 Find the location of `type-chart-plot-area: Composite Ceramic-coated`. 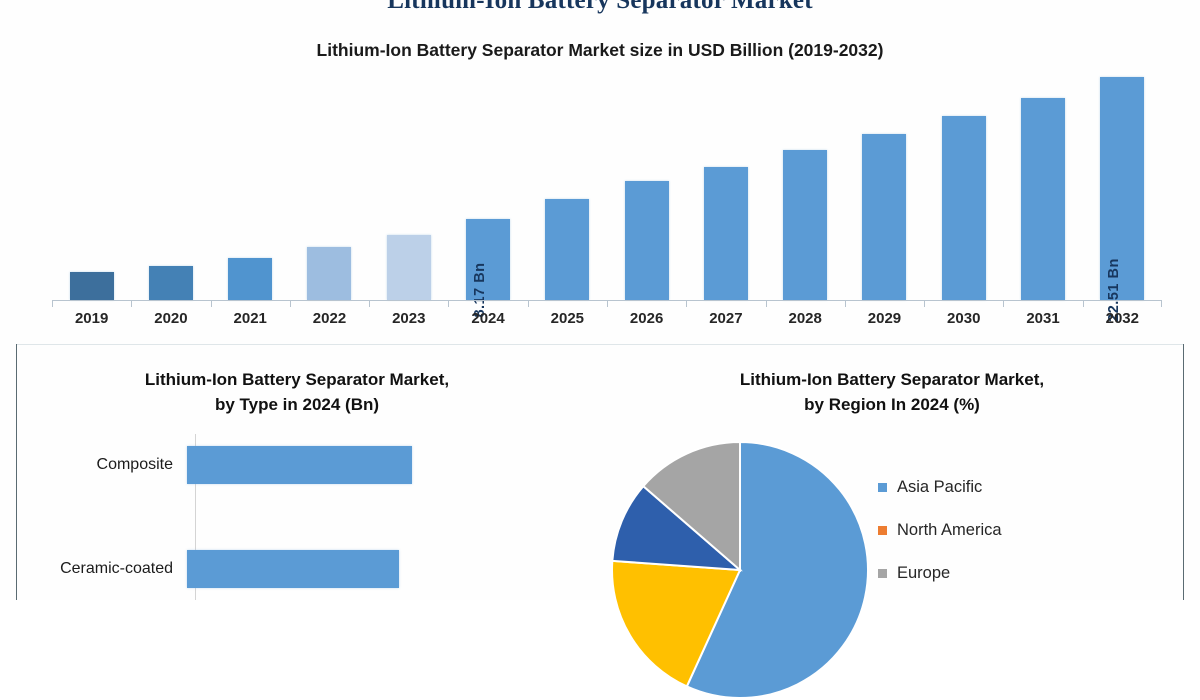

type-chart-plot-area: Composite Ceramic-coated is located at coordinates (297, 517).